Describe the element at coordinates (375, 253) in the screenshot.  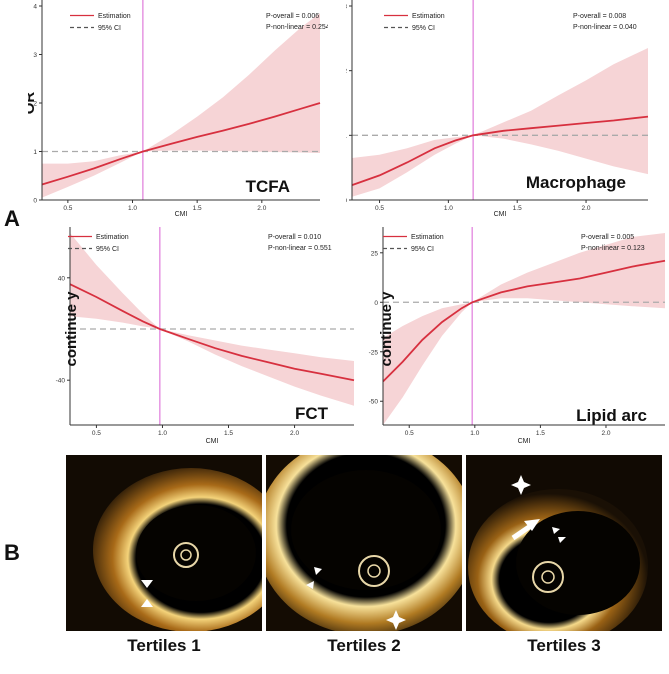
I see `y-tick-label: 25` at that location.